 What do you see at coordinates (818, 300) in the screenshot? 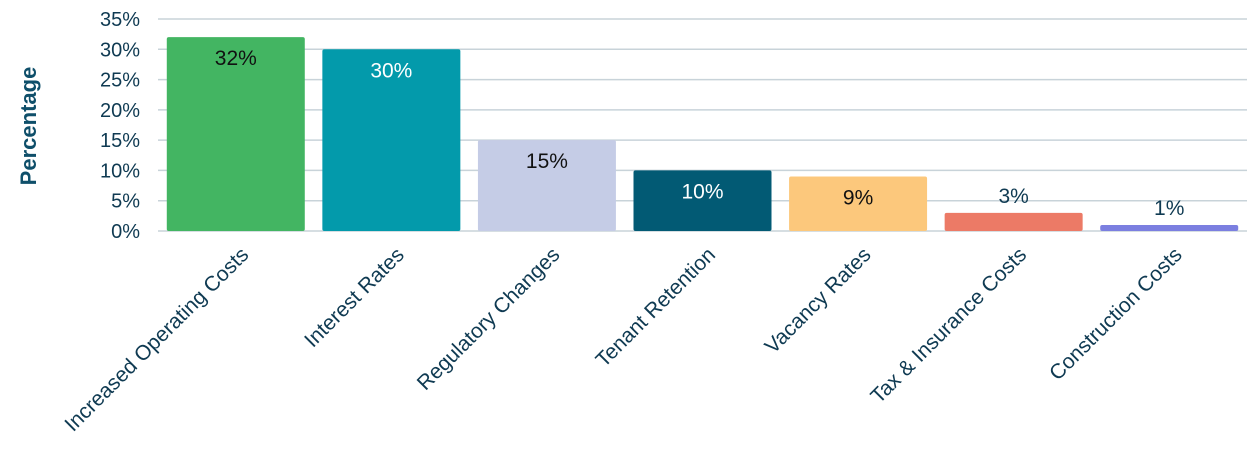
I see `x-category-label: Vacancy Rates` at bounding box center [818, 300].